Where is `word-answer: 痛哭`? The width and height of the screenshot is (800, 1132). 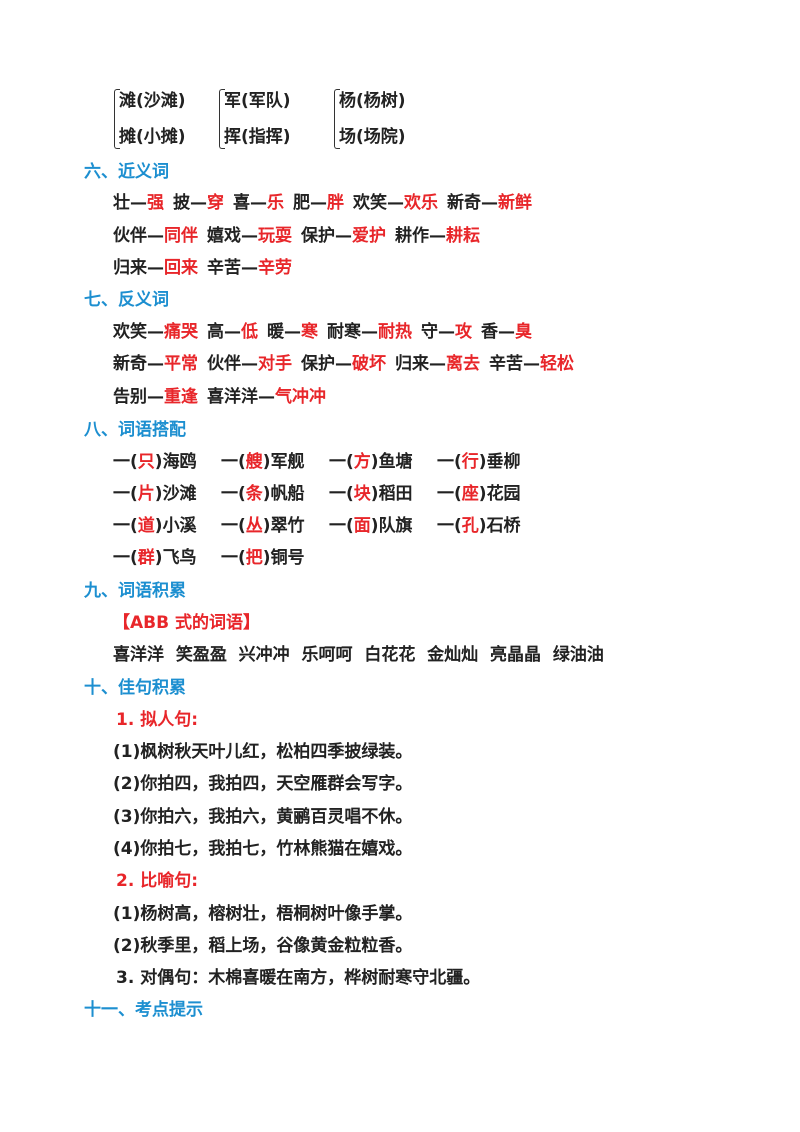 word-answer: 痛哭 is located at coordinates (181, 332).